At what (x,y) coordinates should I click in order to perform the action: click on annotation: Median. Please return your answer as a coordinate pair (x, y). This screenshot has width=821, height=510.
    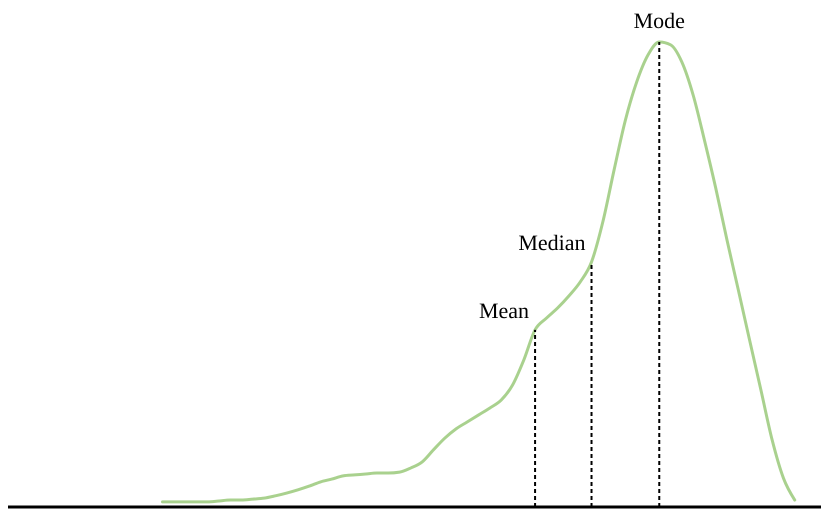
    Looking at the image, I should click on (552, 242).